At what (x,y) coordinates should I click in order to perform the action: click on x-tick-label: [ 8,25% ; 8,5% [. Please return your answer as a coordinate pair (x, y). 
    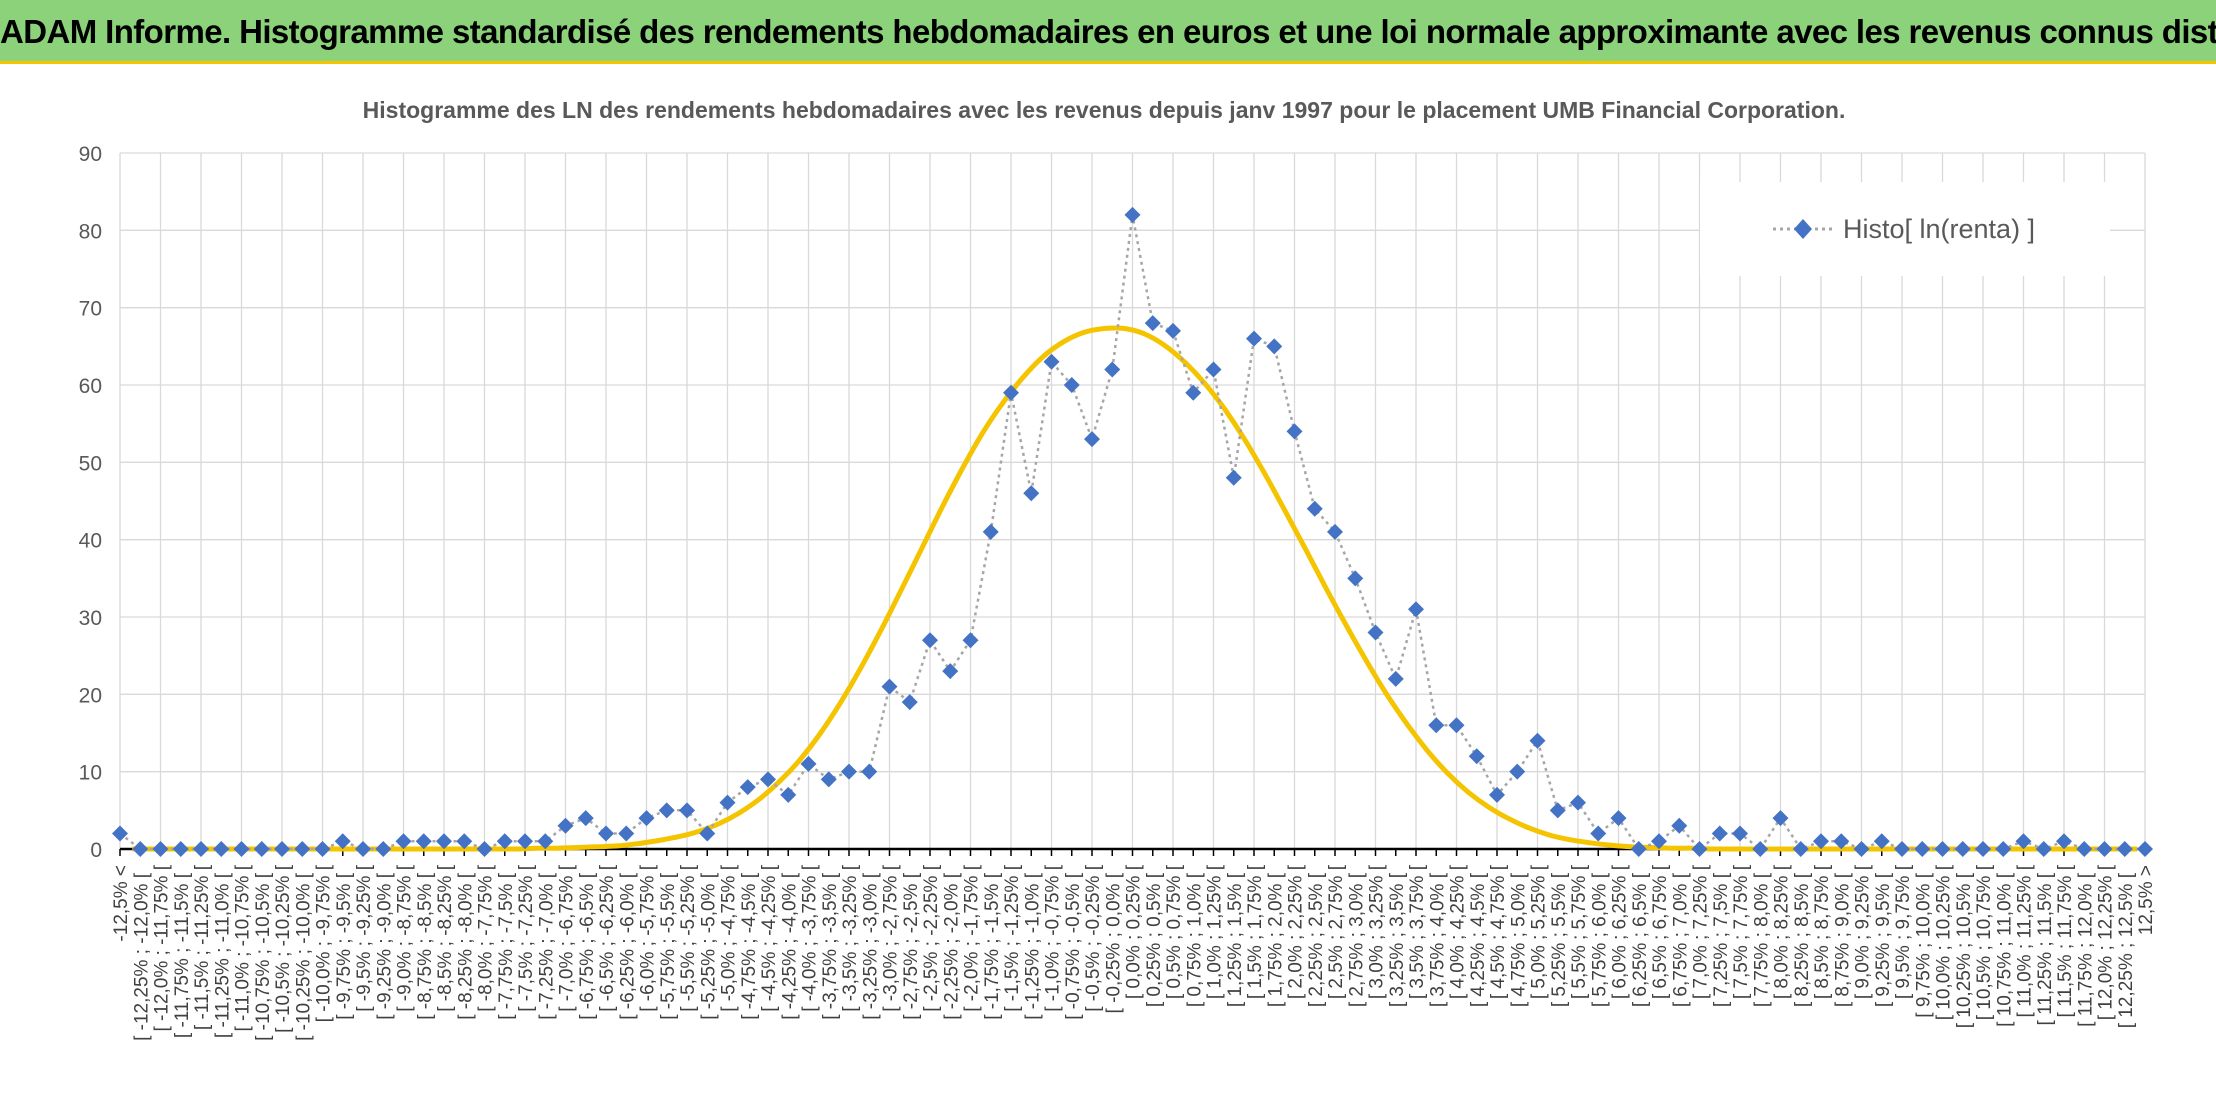
    Looking at the image, I should click on (1802, 939).